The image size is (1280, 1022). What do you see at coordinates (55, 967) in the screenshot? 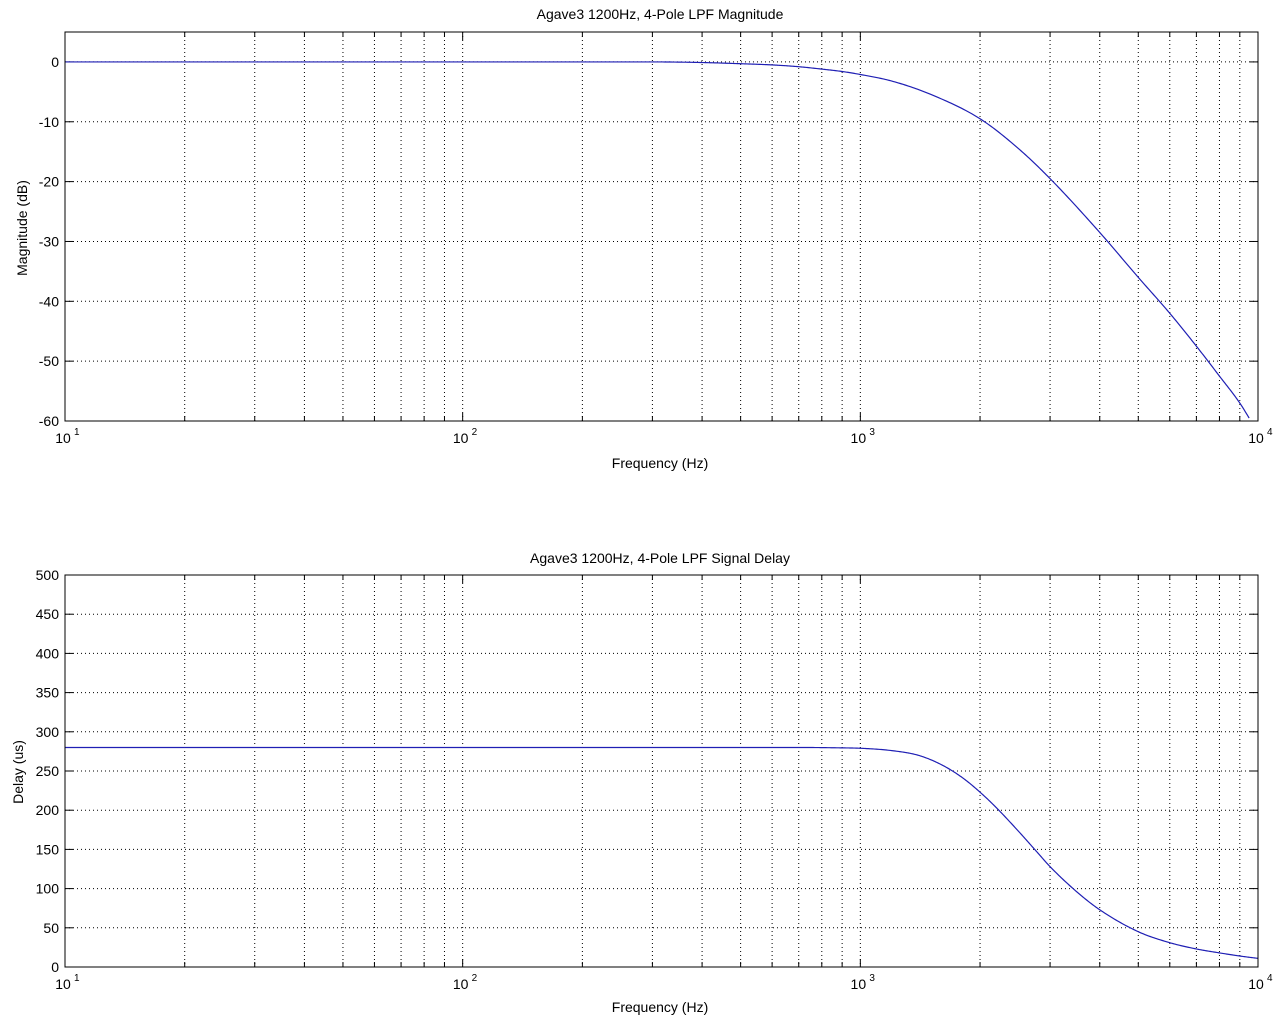
I see `delay-y-tick-label: 0` at bounding box center [55, 967].